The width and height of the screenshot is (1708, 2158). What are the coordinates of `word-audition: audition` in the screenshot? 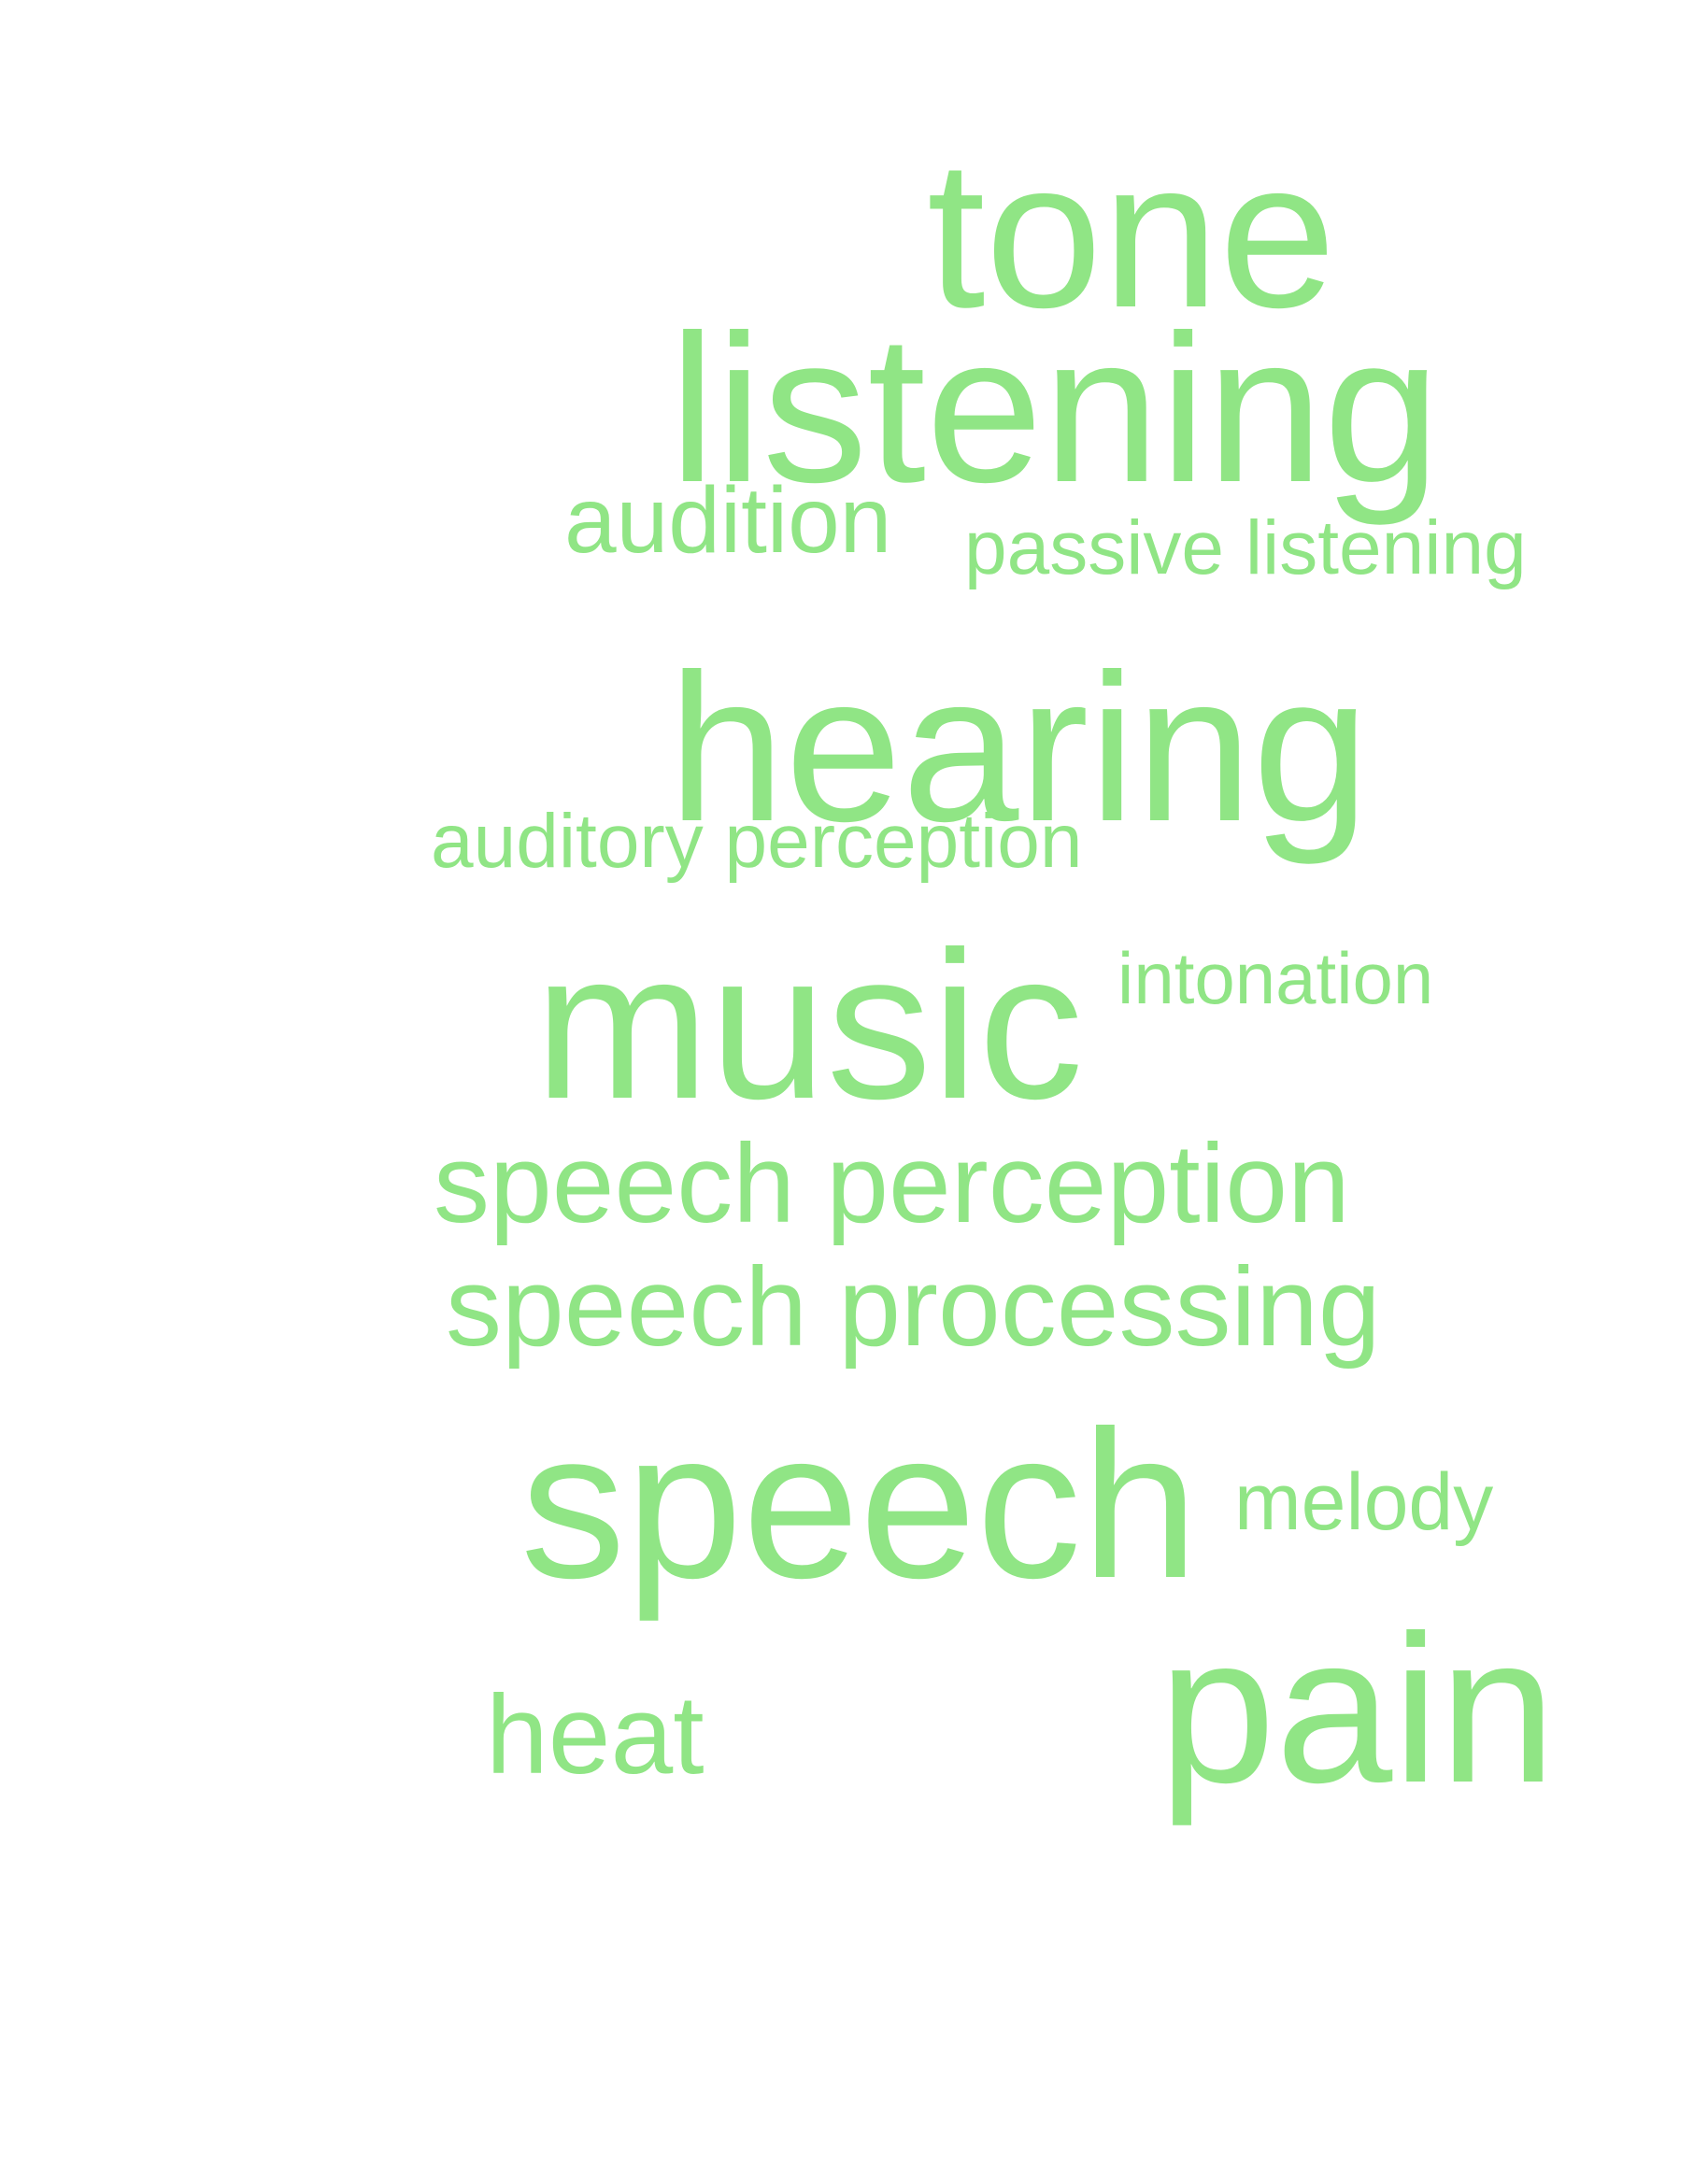 It's located at (728, 520).